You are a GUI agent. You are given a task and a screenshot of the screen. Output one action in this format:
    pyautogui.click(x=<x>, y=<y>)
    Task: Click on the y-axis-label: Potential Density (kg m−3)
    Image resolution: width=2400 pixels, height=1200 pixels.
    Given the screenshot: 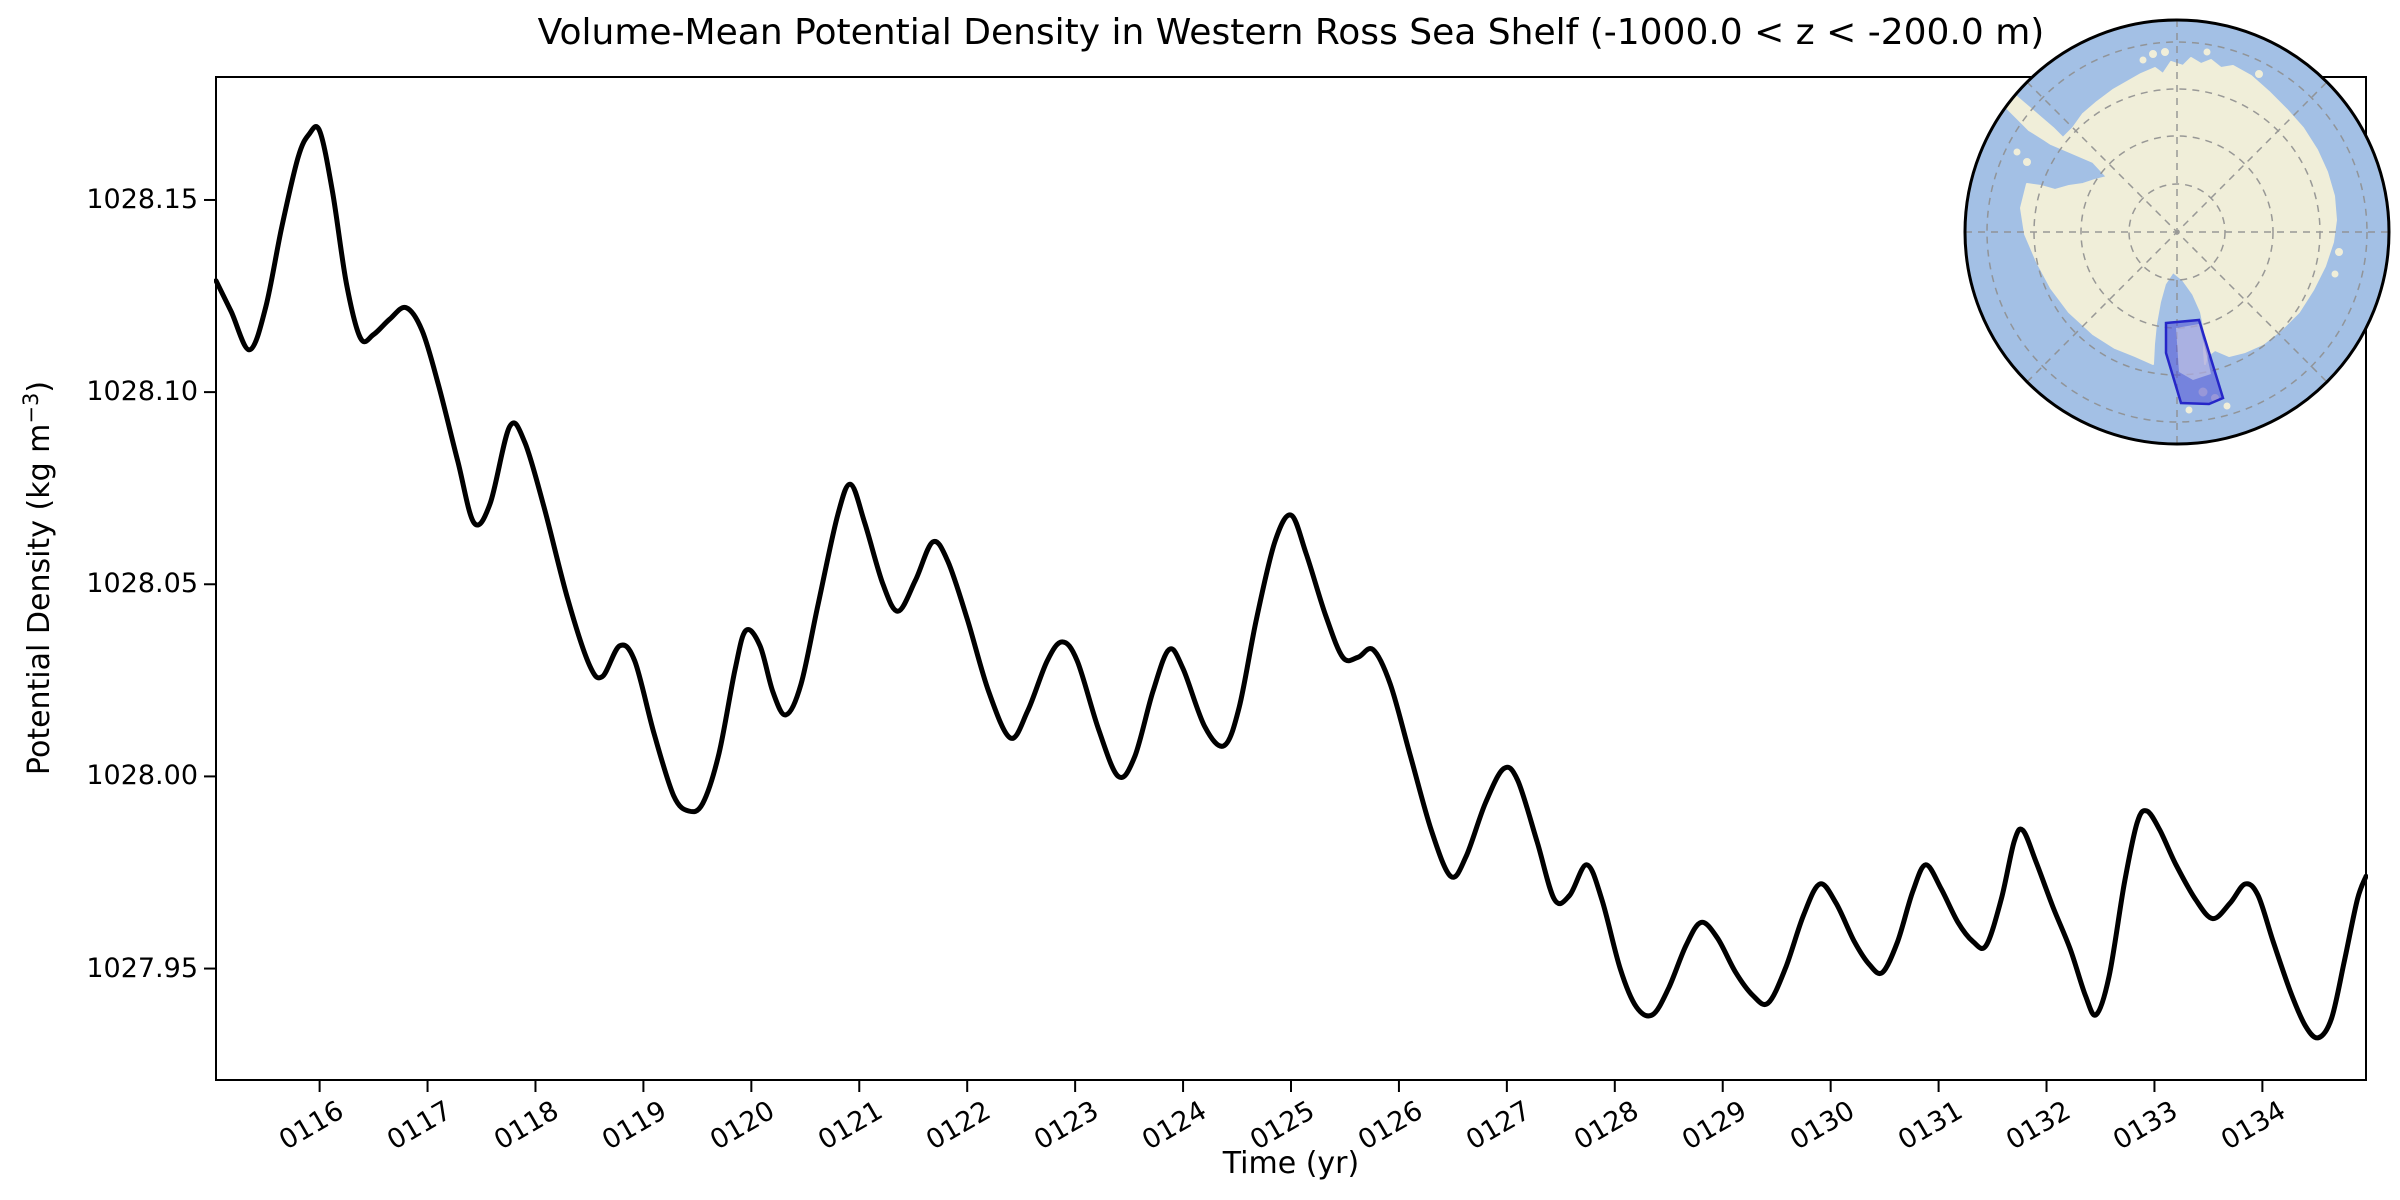 What is the action you would take?
    pyautogui.click(x=38, y=578)
    